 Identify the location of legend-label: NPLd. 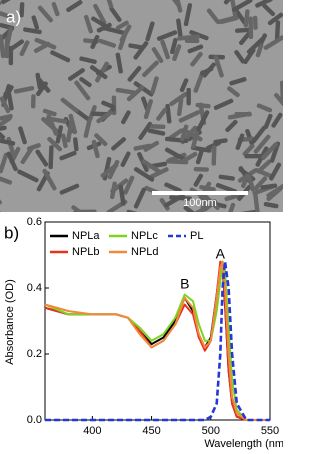
(145, 252).